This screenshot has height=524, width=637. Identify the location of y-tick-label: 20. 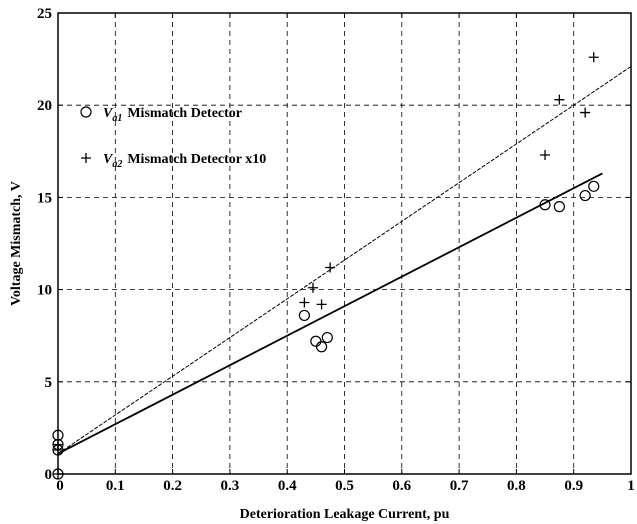
(44, 106).